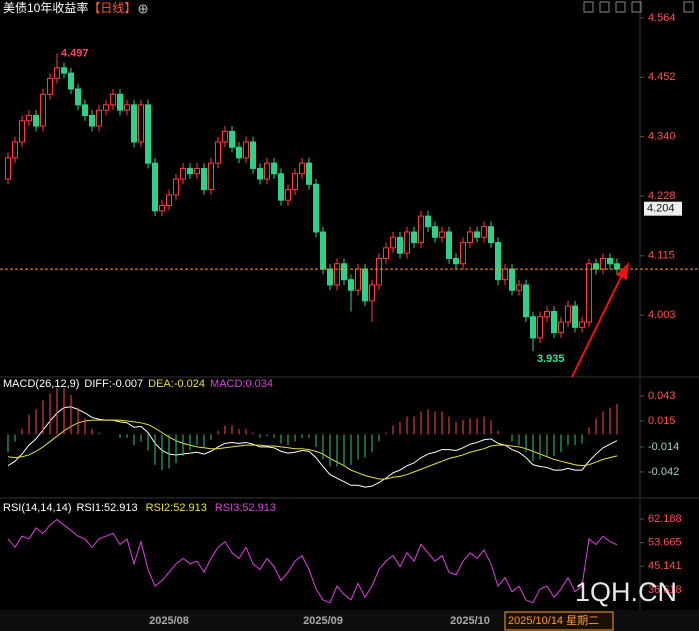 The image size is (699, 631). What do you see at coordinates (96, 384) in the screenshot?
I see `header-part: DIFF` at bounding box center [96, 384].